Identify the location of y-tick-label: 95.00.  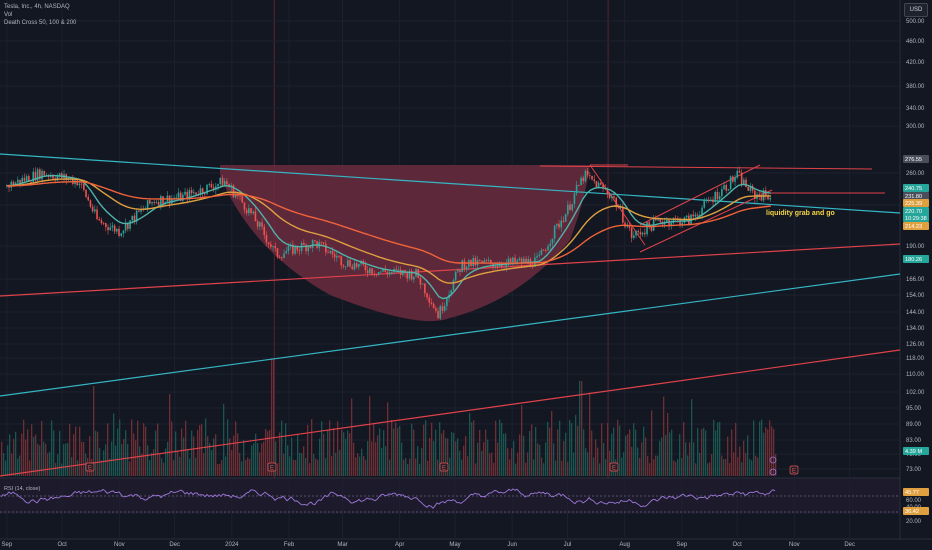
(914, 409).